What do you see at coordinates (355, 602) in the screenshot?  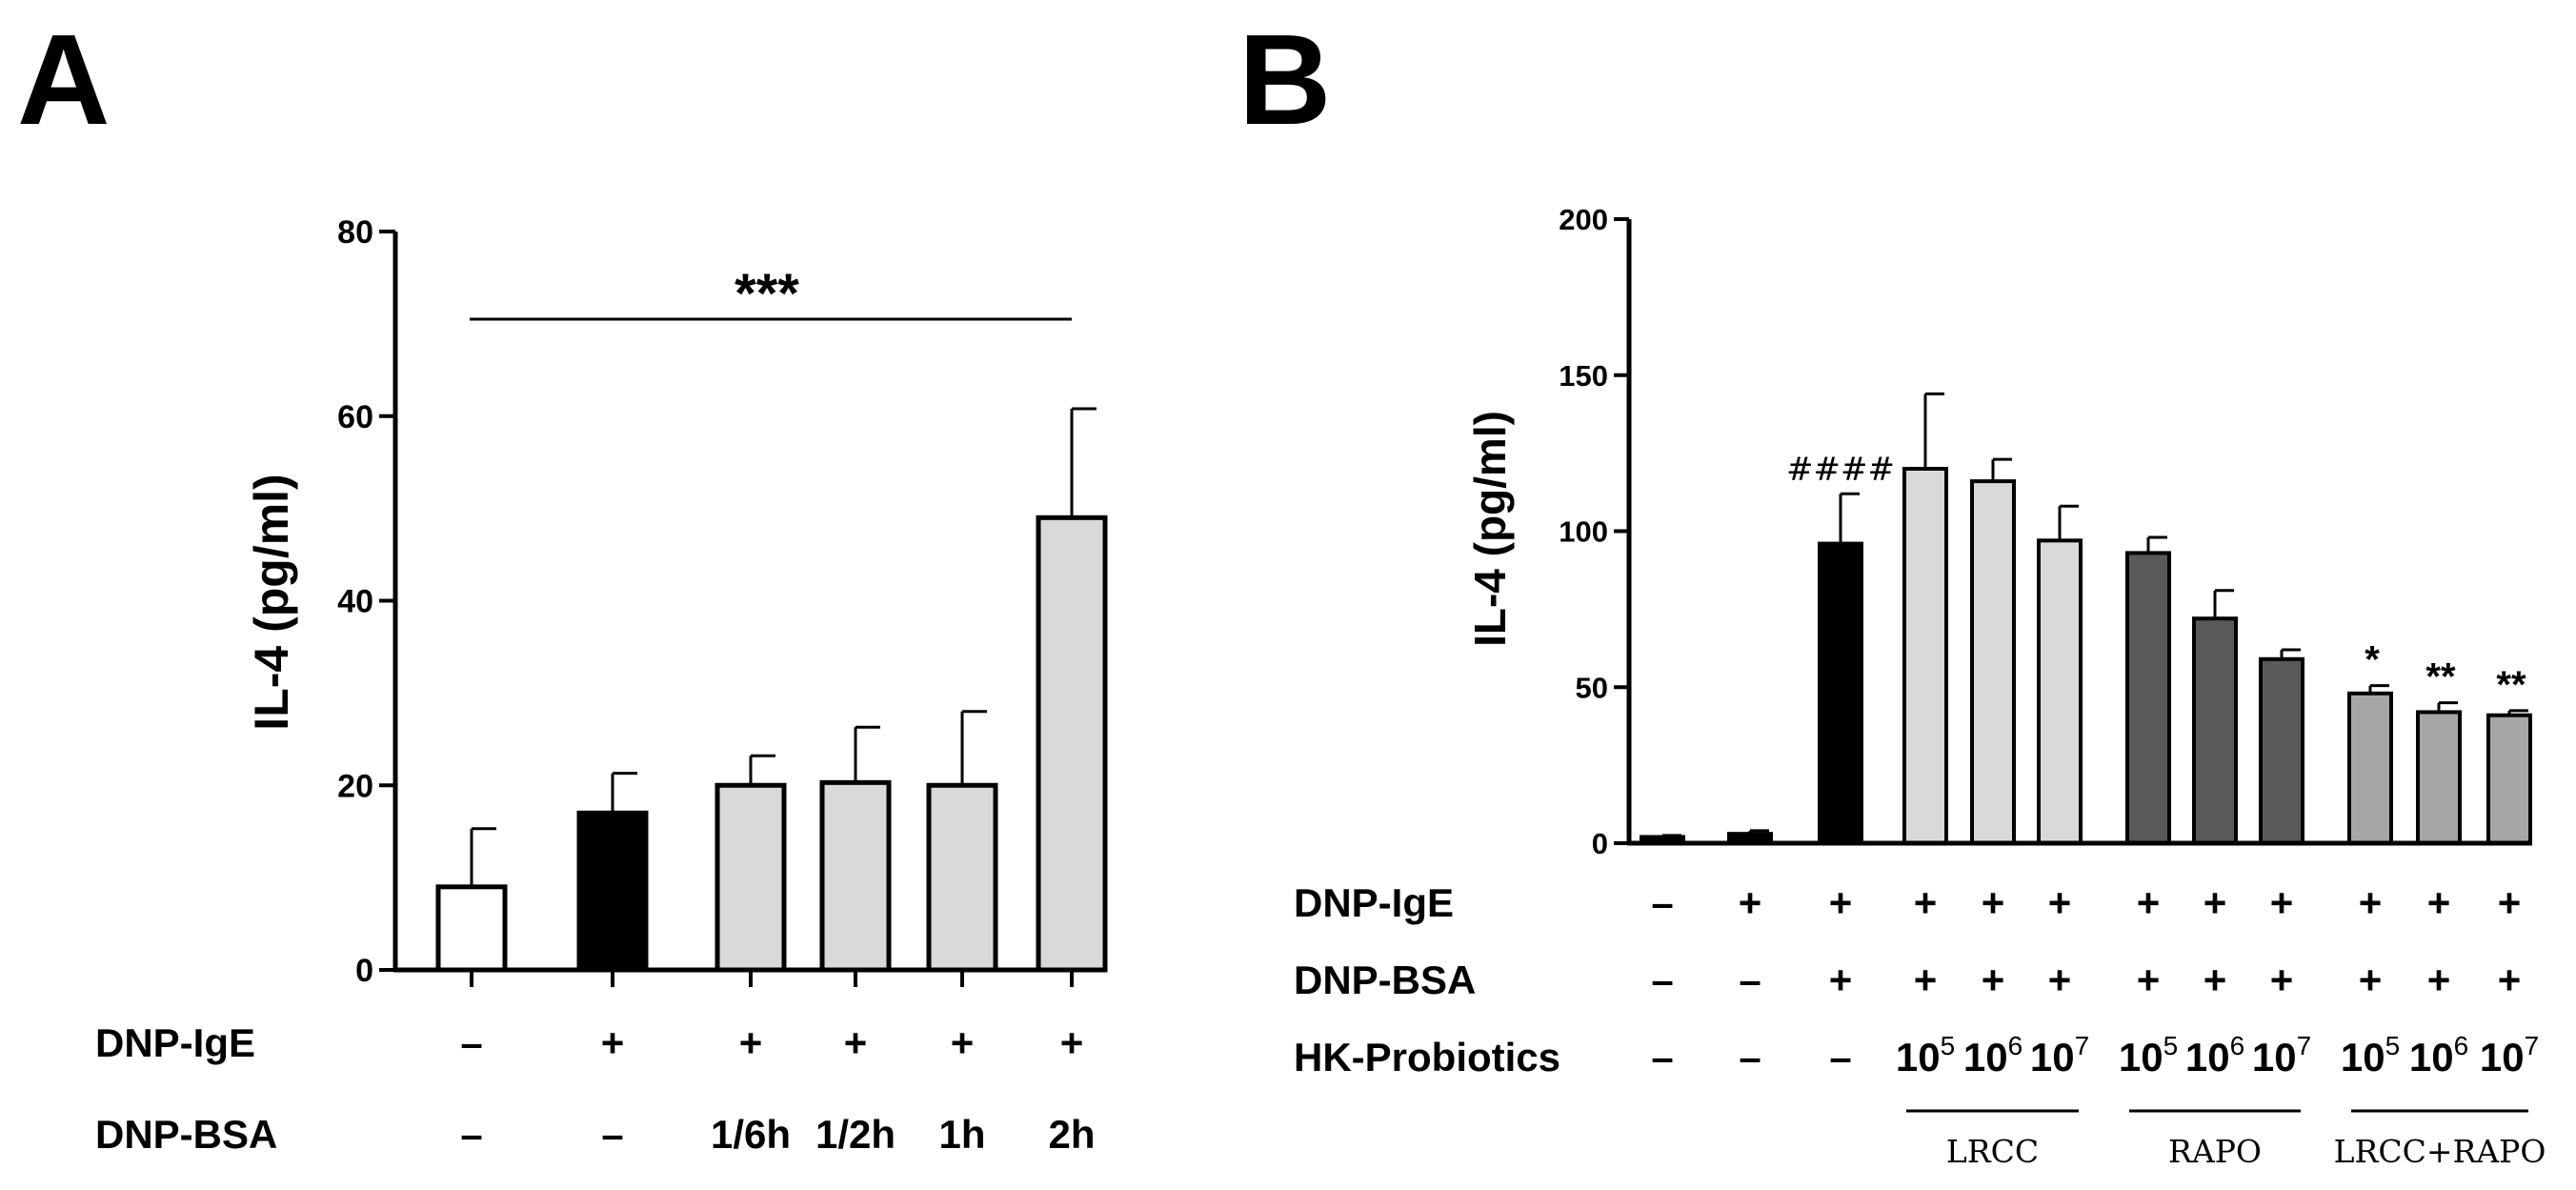 I see `a-y-tick-label: 40` at bounding box center [355, 602].